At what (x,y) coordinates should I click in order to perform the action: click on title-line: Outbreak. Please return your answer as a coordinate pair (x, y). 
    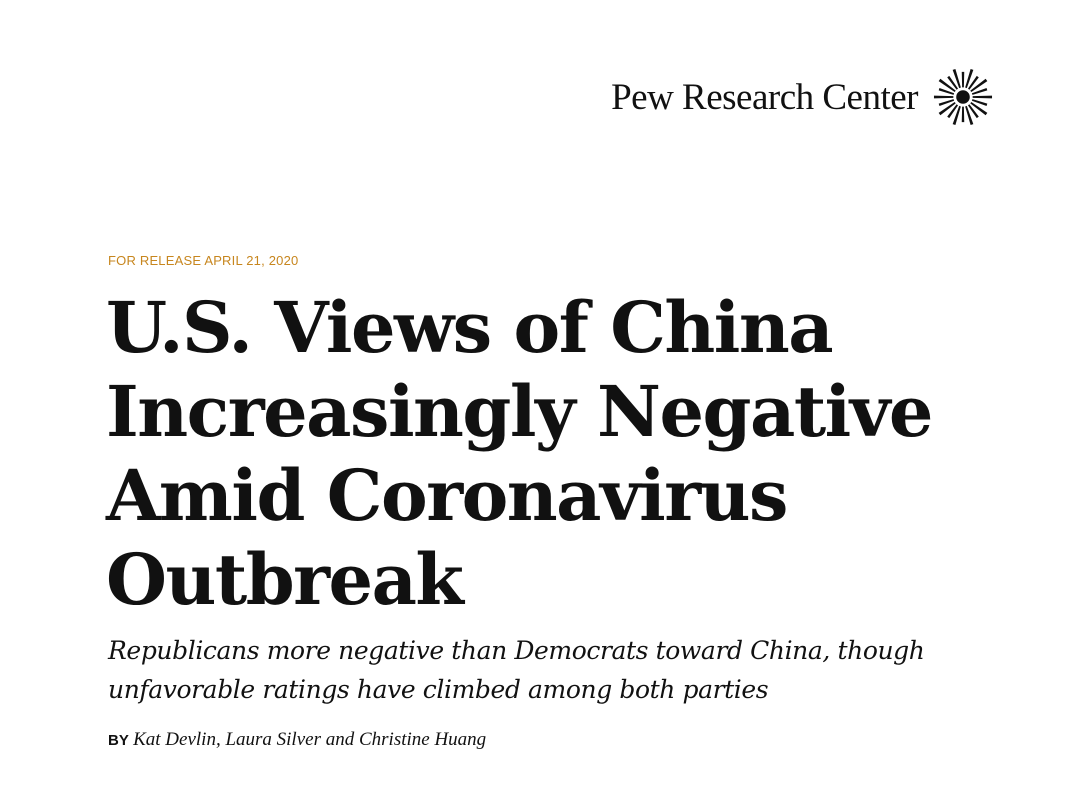
    Looking at the image, I should click on (285, 579).